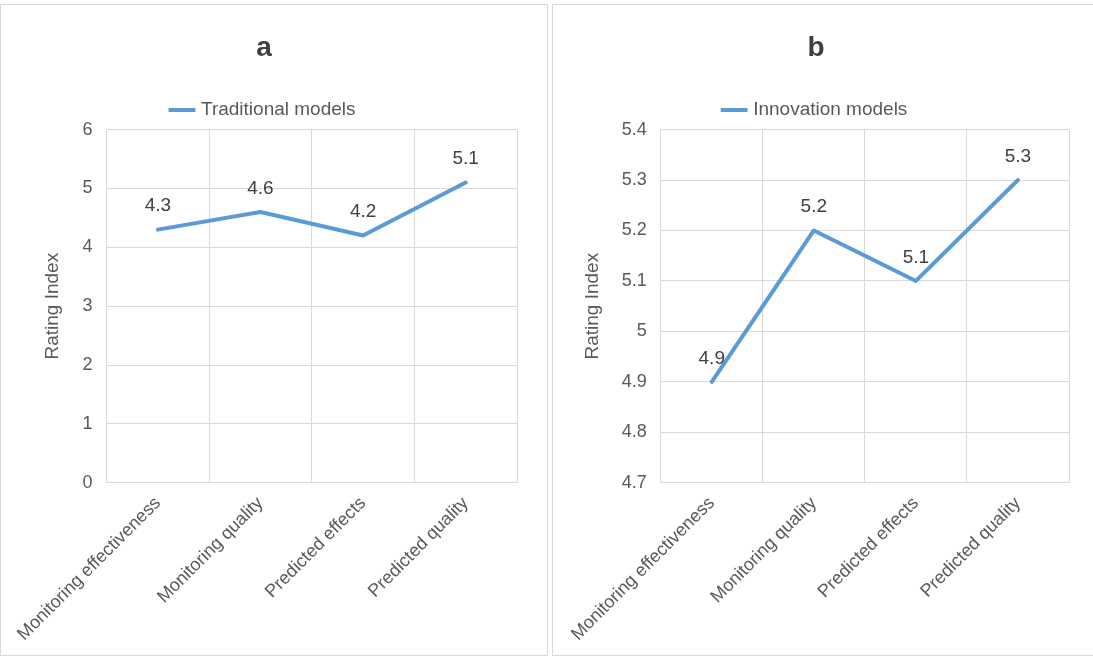  Describe the element at coordinates (264, 46) in the screenshot. I see `chart-title: a` at that location.